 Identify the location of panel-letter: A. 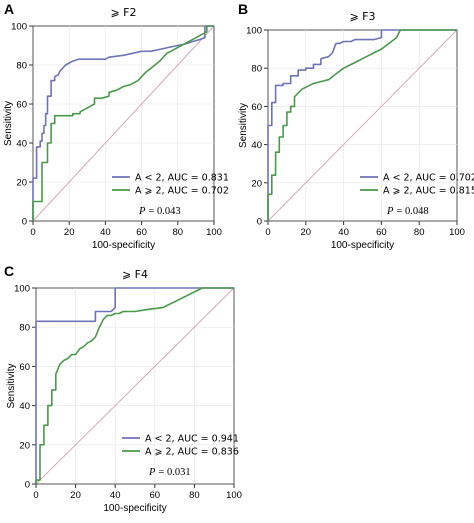
(9, 9).